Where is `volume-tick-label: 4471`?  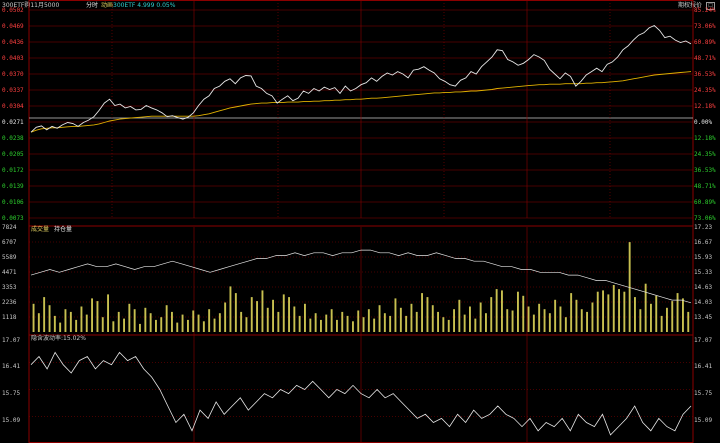 volume-tick-label: 4471 is located at coordinates (9, 272).